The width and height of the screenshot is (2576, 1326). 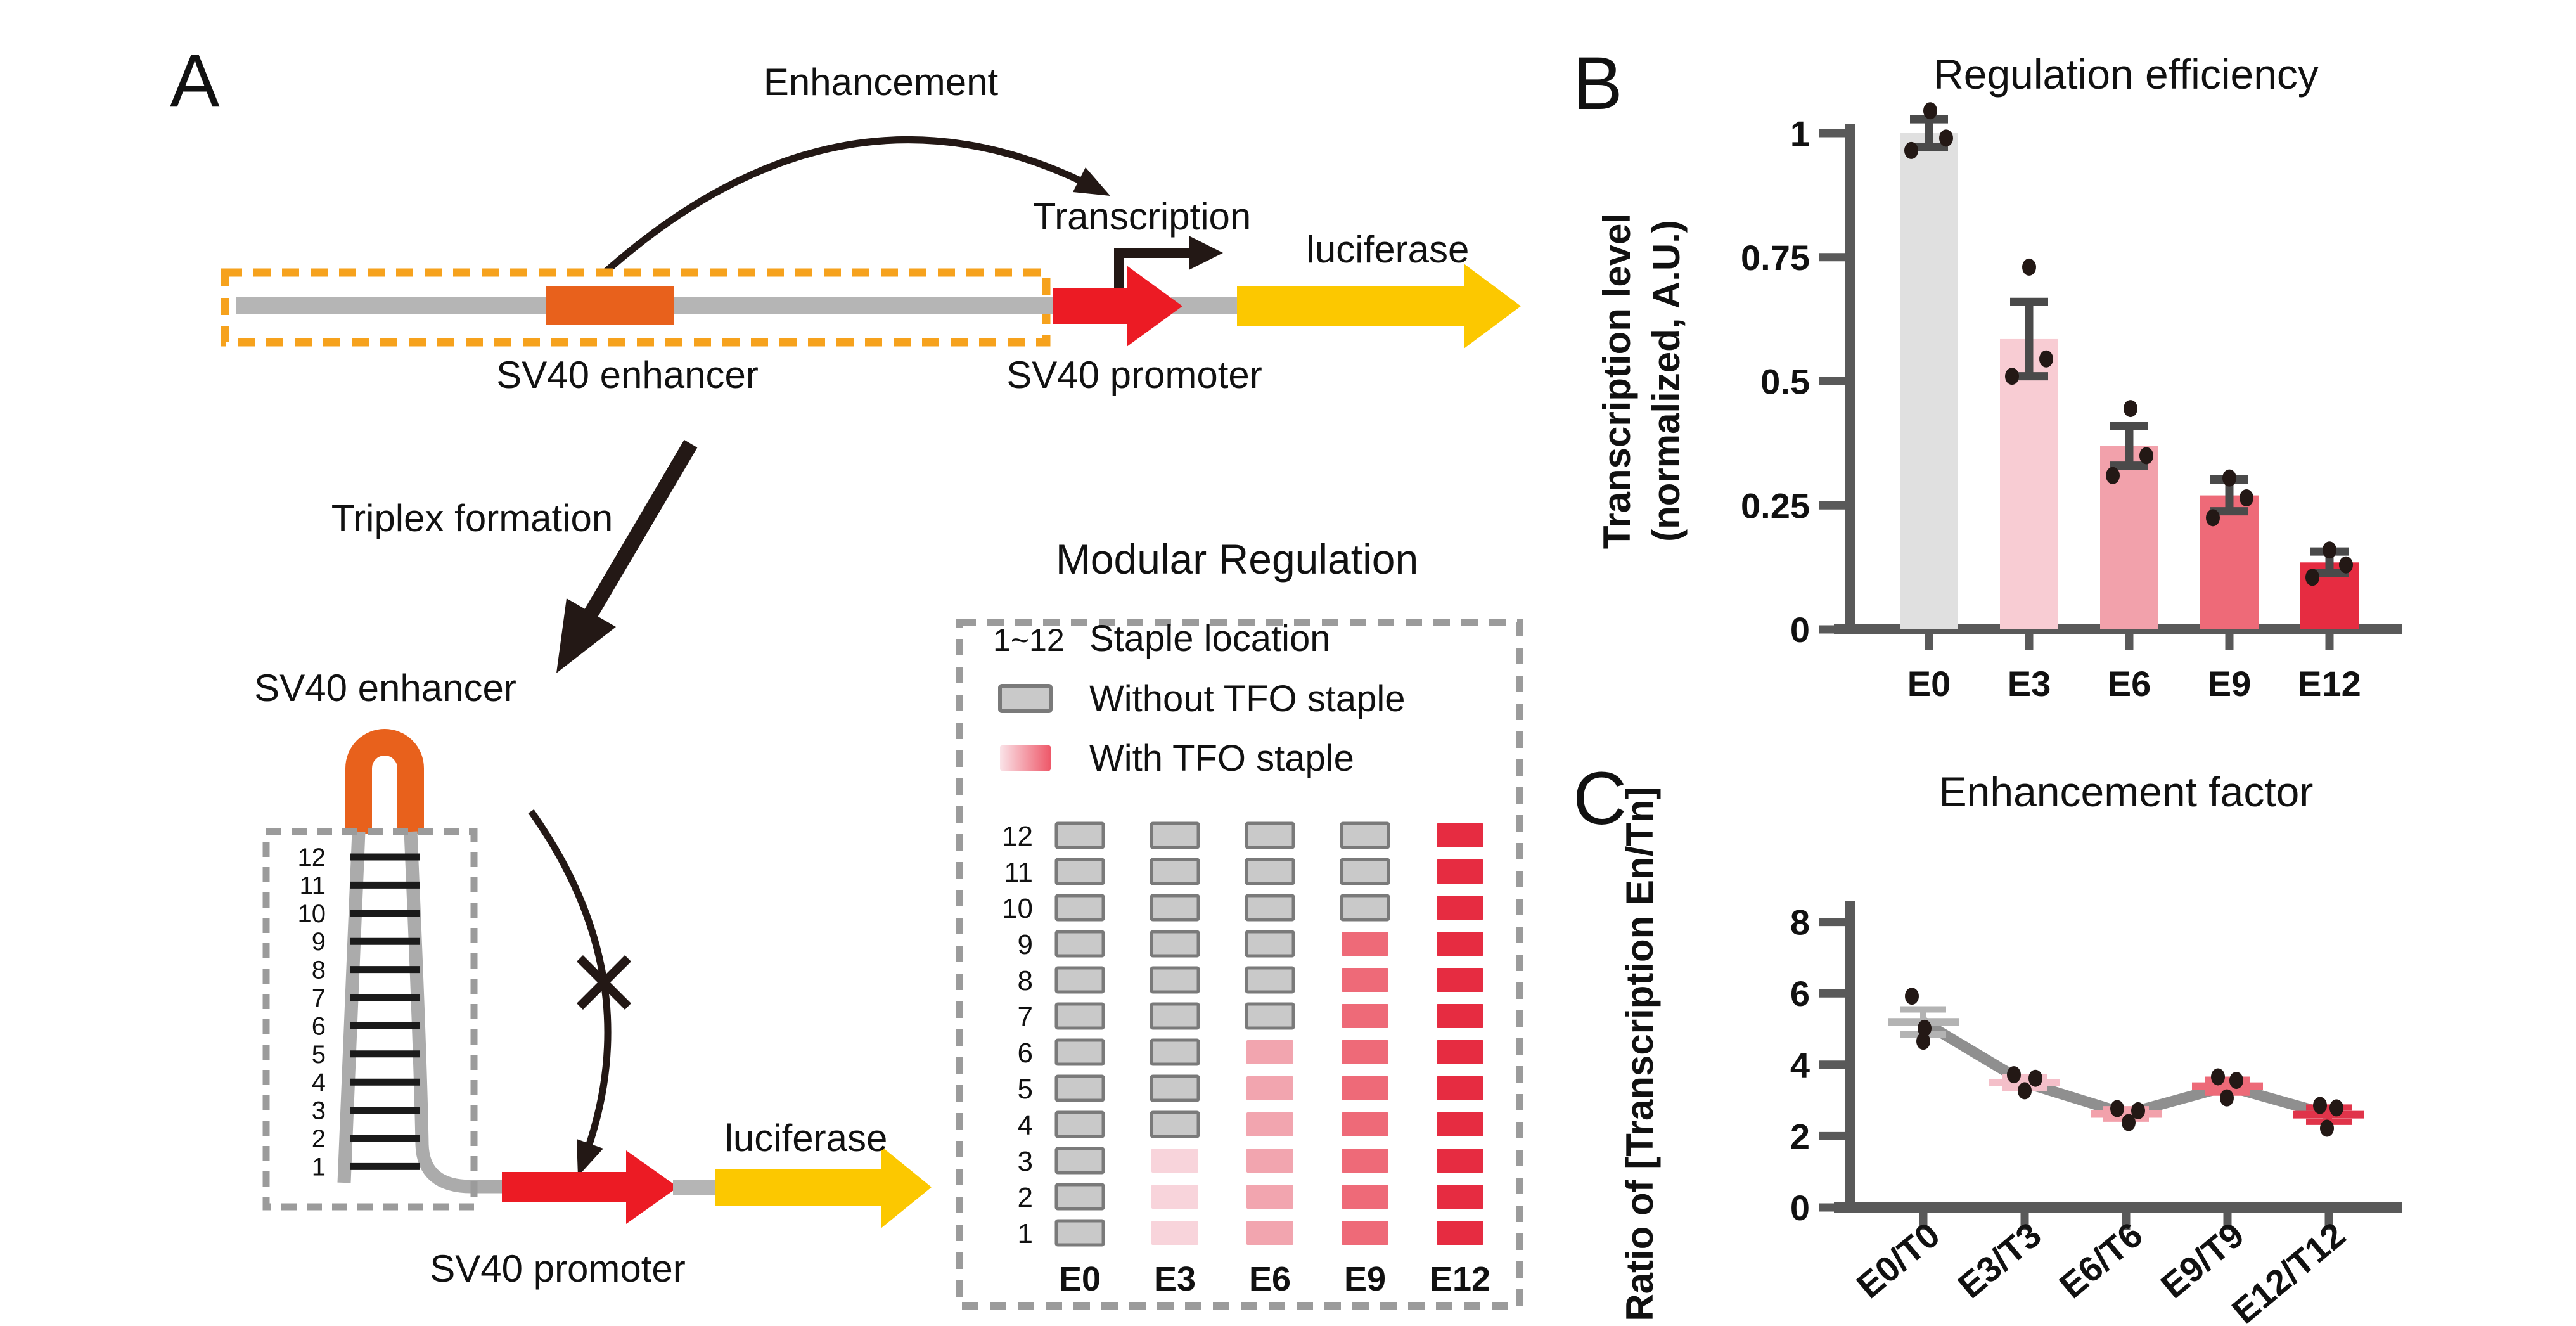 I want to click on legend-with-tfo-swatch-icon, so click(x=1025, y=758).